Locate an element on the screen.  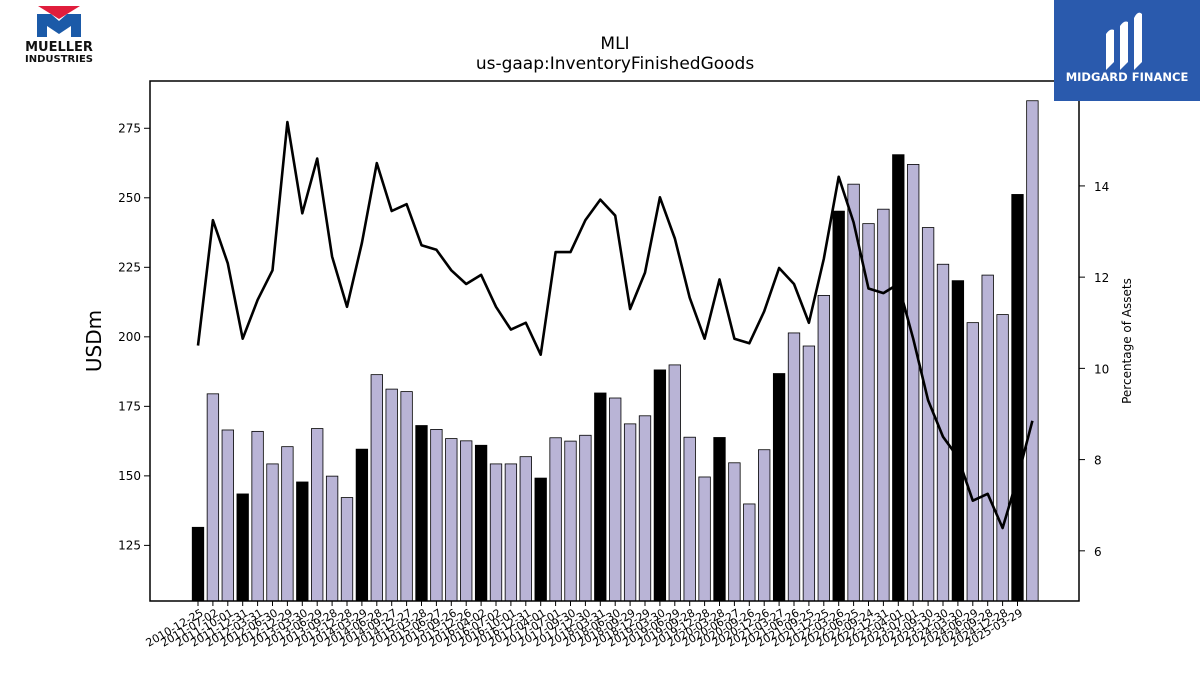
right-axis: 6 8 10 12 14 is located at coordinates (1094, 369).